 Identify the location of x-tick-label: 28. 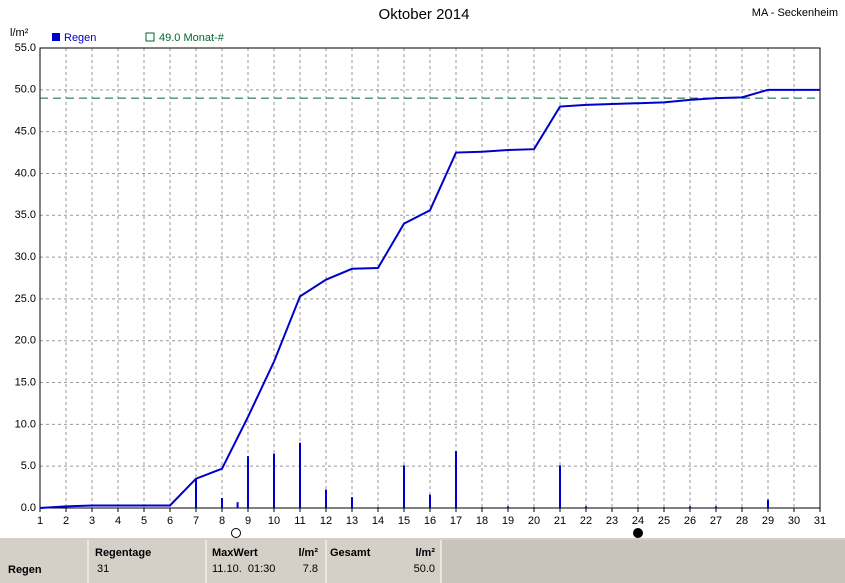
(742, 521).